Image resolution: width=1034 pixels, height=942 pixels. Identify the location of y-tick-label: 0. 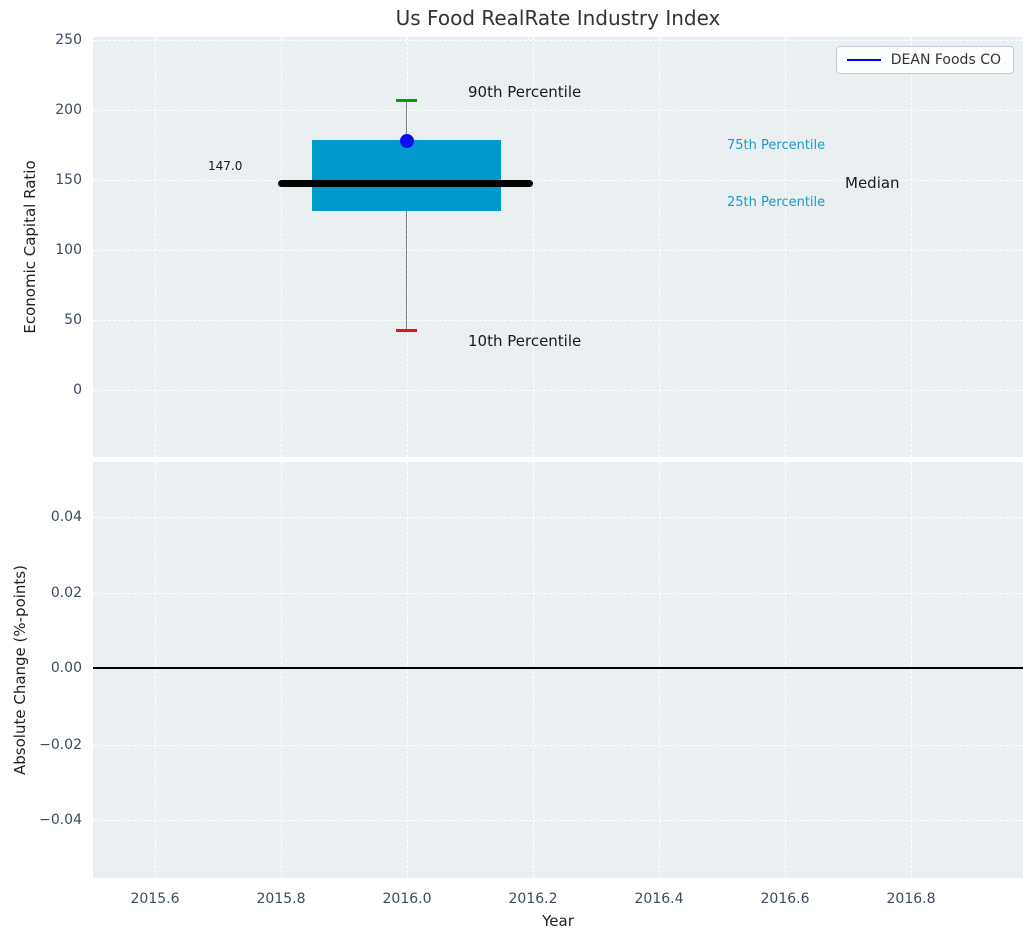
(77, 390).